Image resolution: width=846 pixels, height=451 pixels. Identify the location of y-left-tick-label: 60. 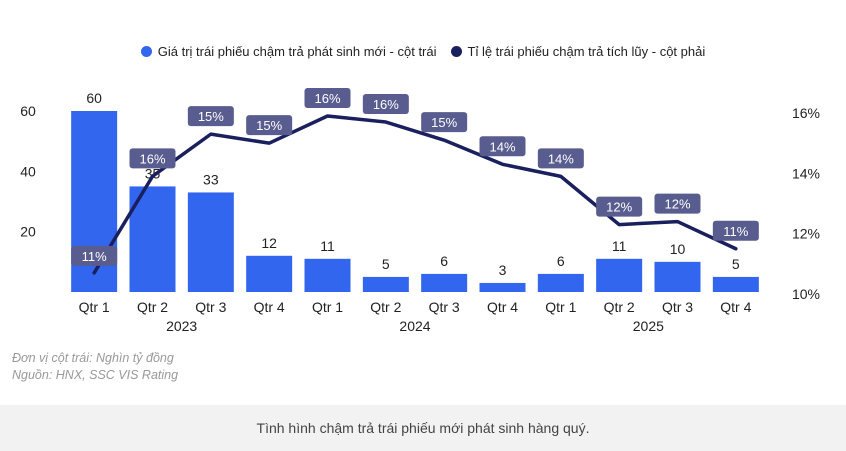
(28, 111).